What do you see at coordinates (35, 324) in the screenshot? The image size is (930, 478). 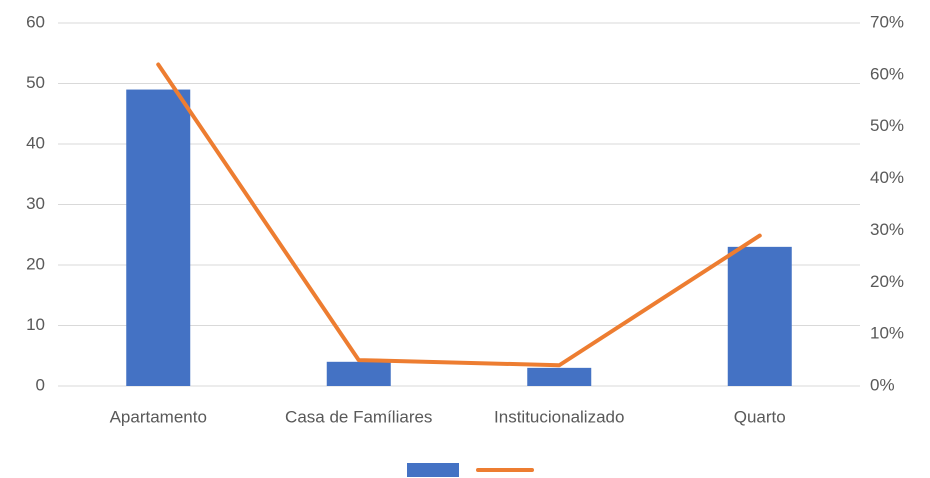 I see `y-tick-label: 10` at bounding box center [35, 324].